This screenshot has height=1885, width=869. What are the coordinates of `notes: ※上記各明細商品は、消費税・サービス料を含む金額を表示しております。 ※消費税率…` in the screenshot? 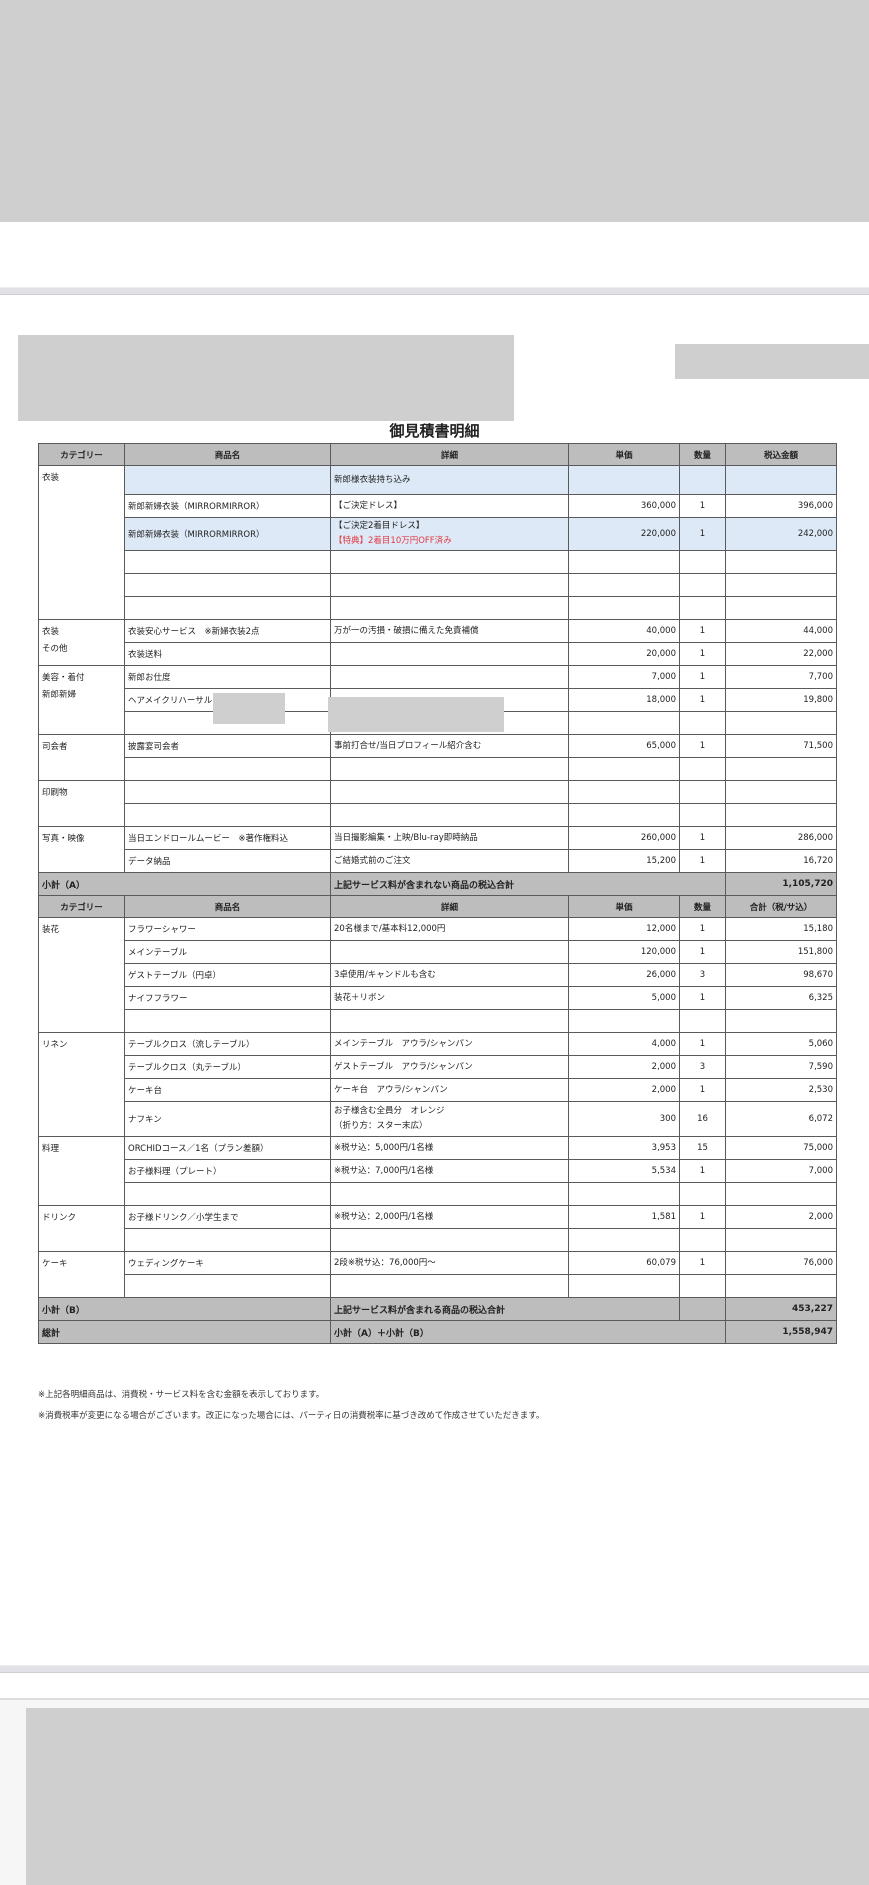 It's located at (291, 1409).